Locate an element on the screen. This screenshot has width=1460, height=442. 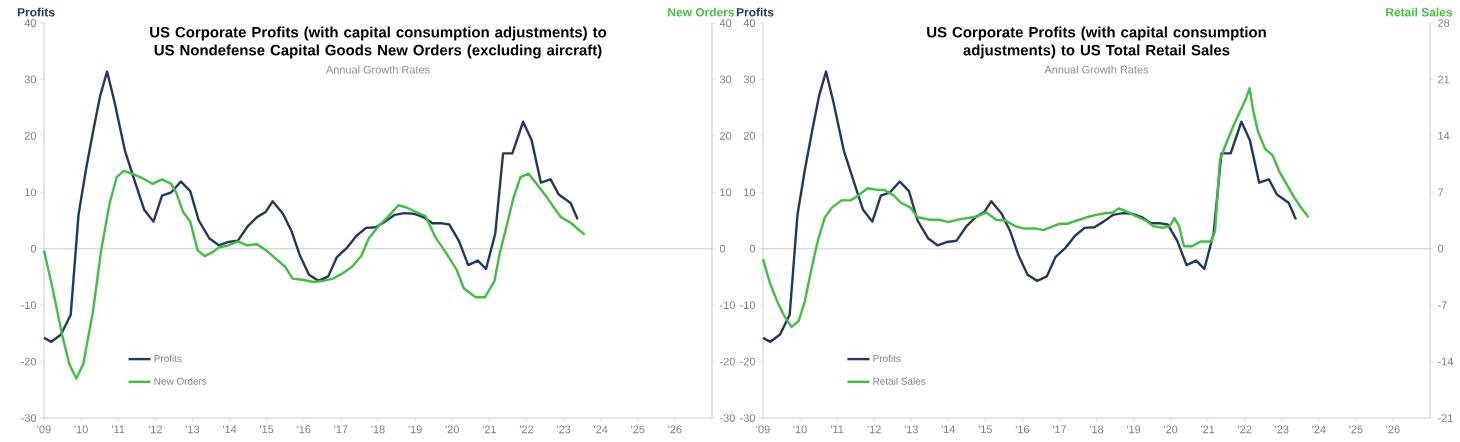
legend-label: Retail Sales is located at coordinates (899, 381).